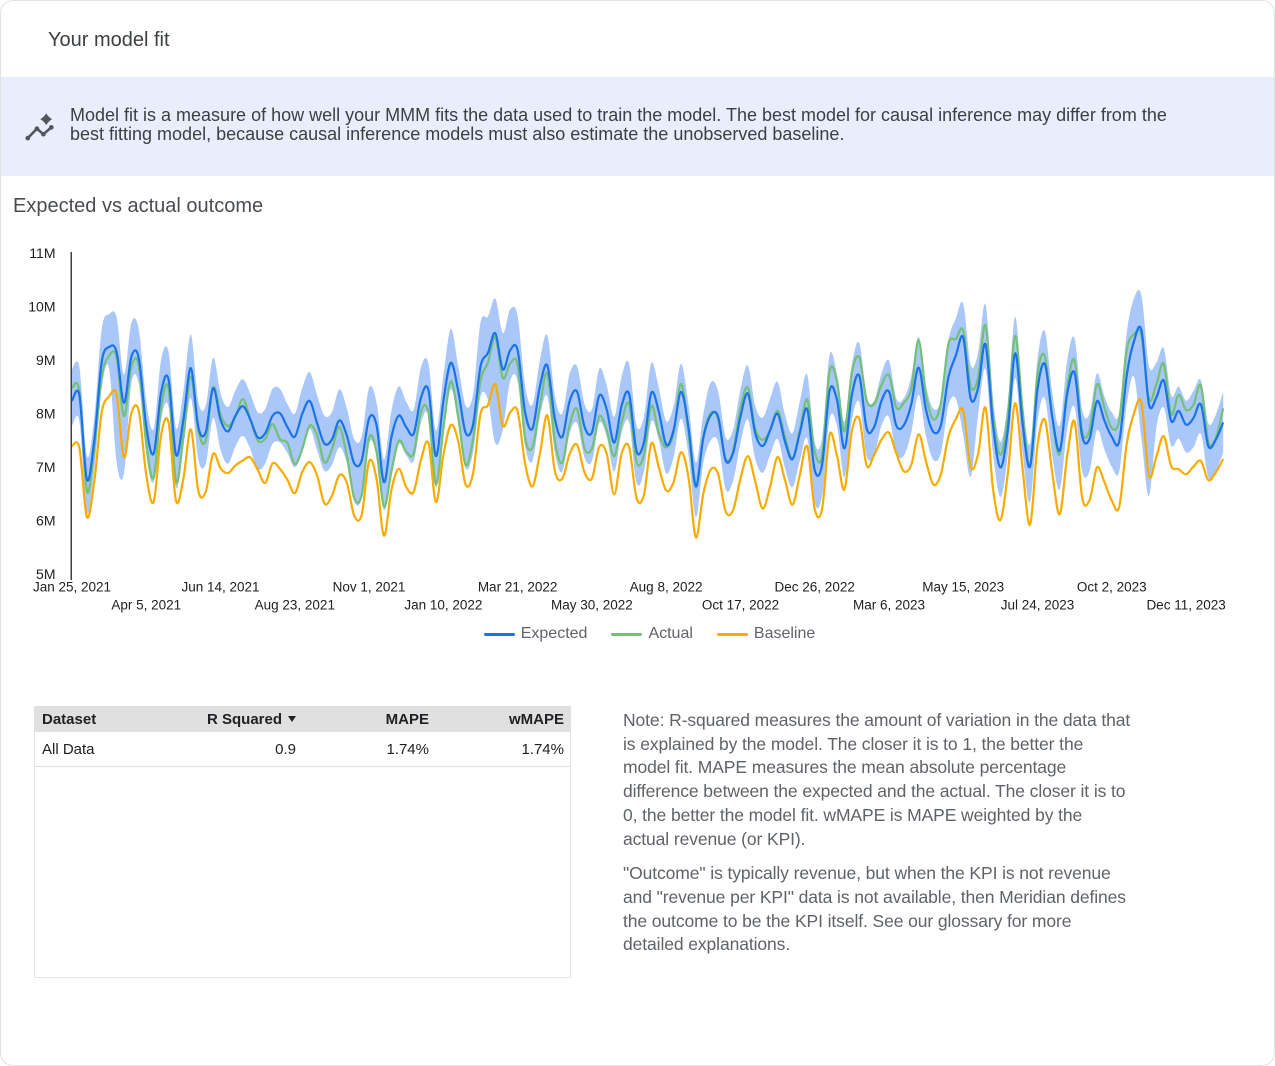  What do you see at coordinates (45, 574) in the screenshot?
I see `svg-text: 5M` at bounding box center [45, 574].